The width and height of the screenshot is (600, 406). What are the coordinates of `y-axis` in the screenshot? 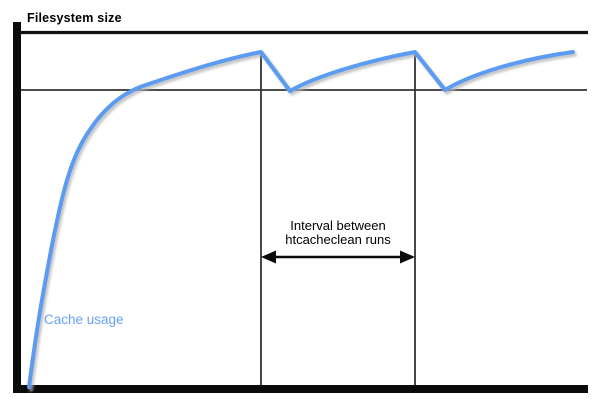 It's located at (17, 207).